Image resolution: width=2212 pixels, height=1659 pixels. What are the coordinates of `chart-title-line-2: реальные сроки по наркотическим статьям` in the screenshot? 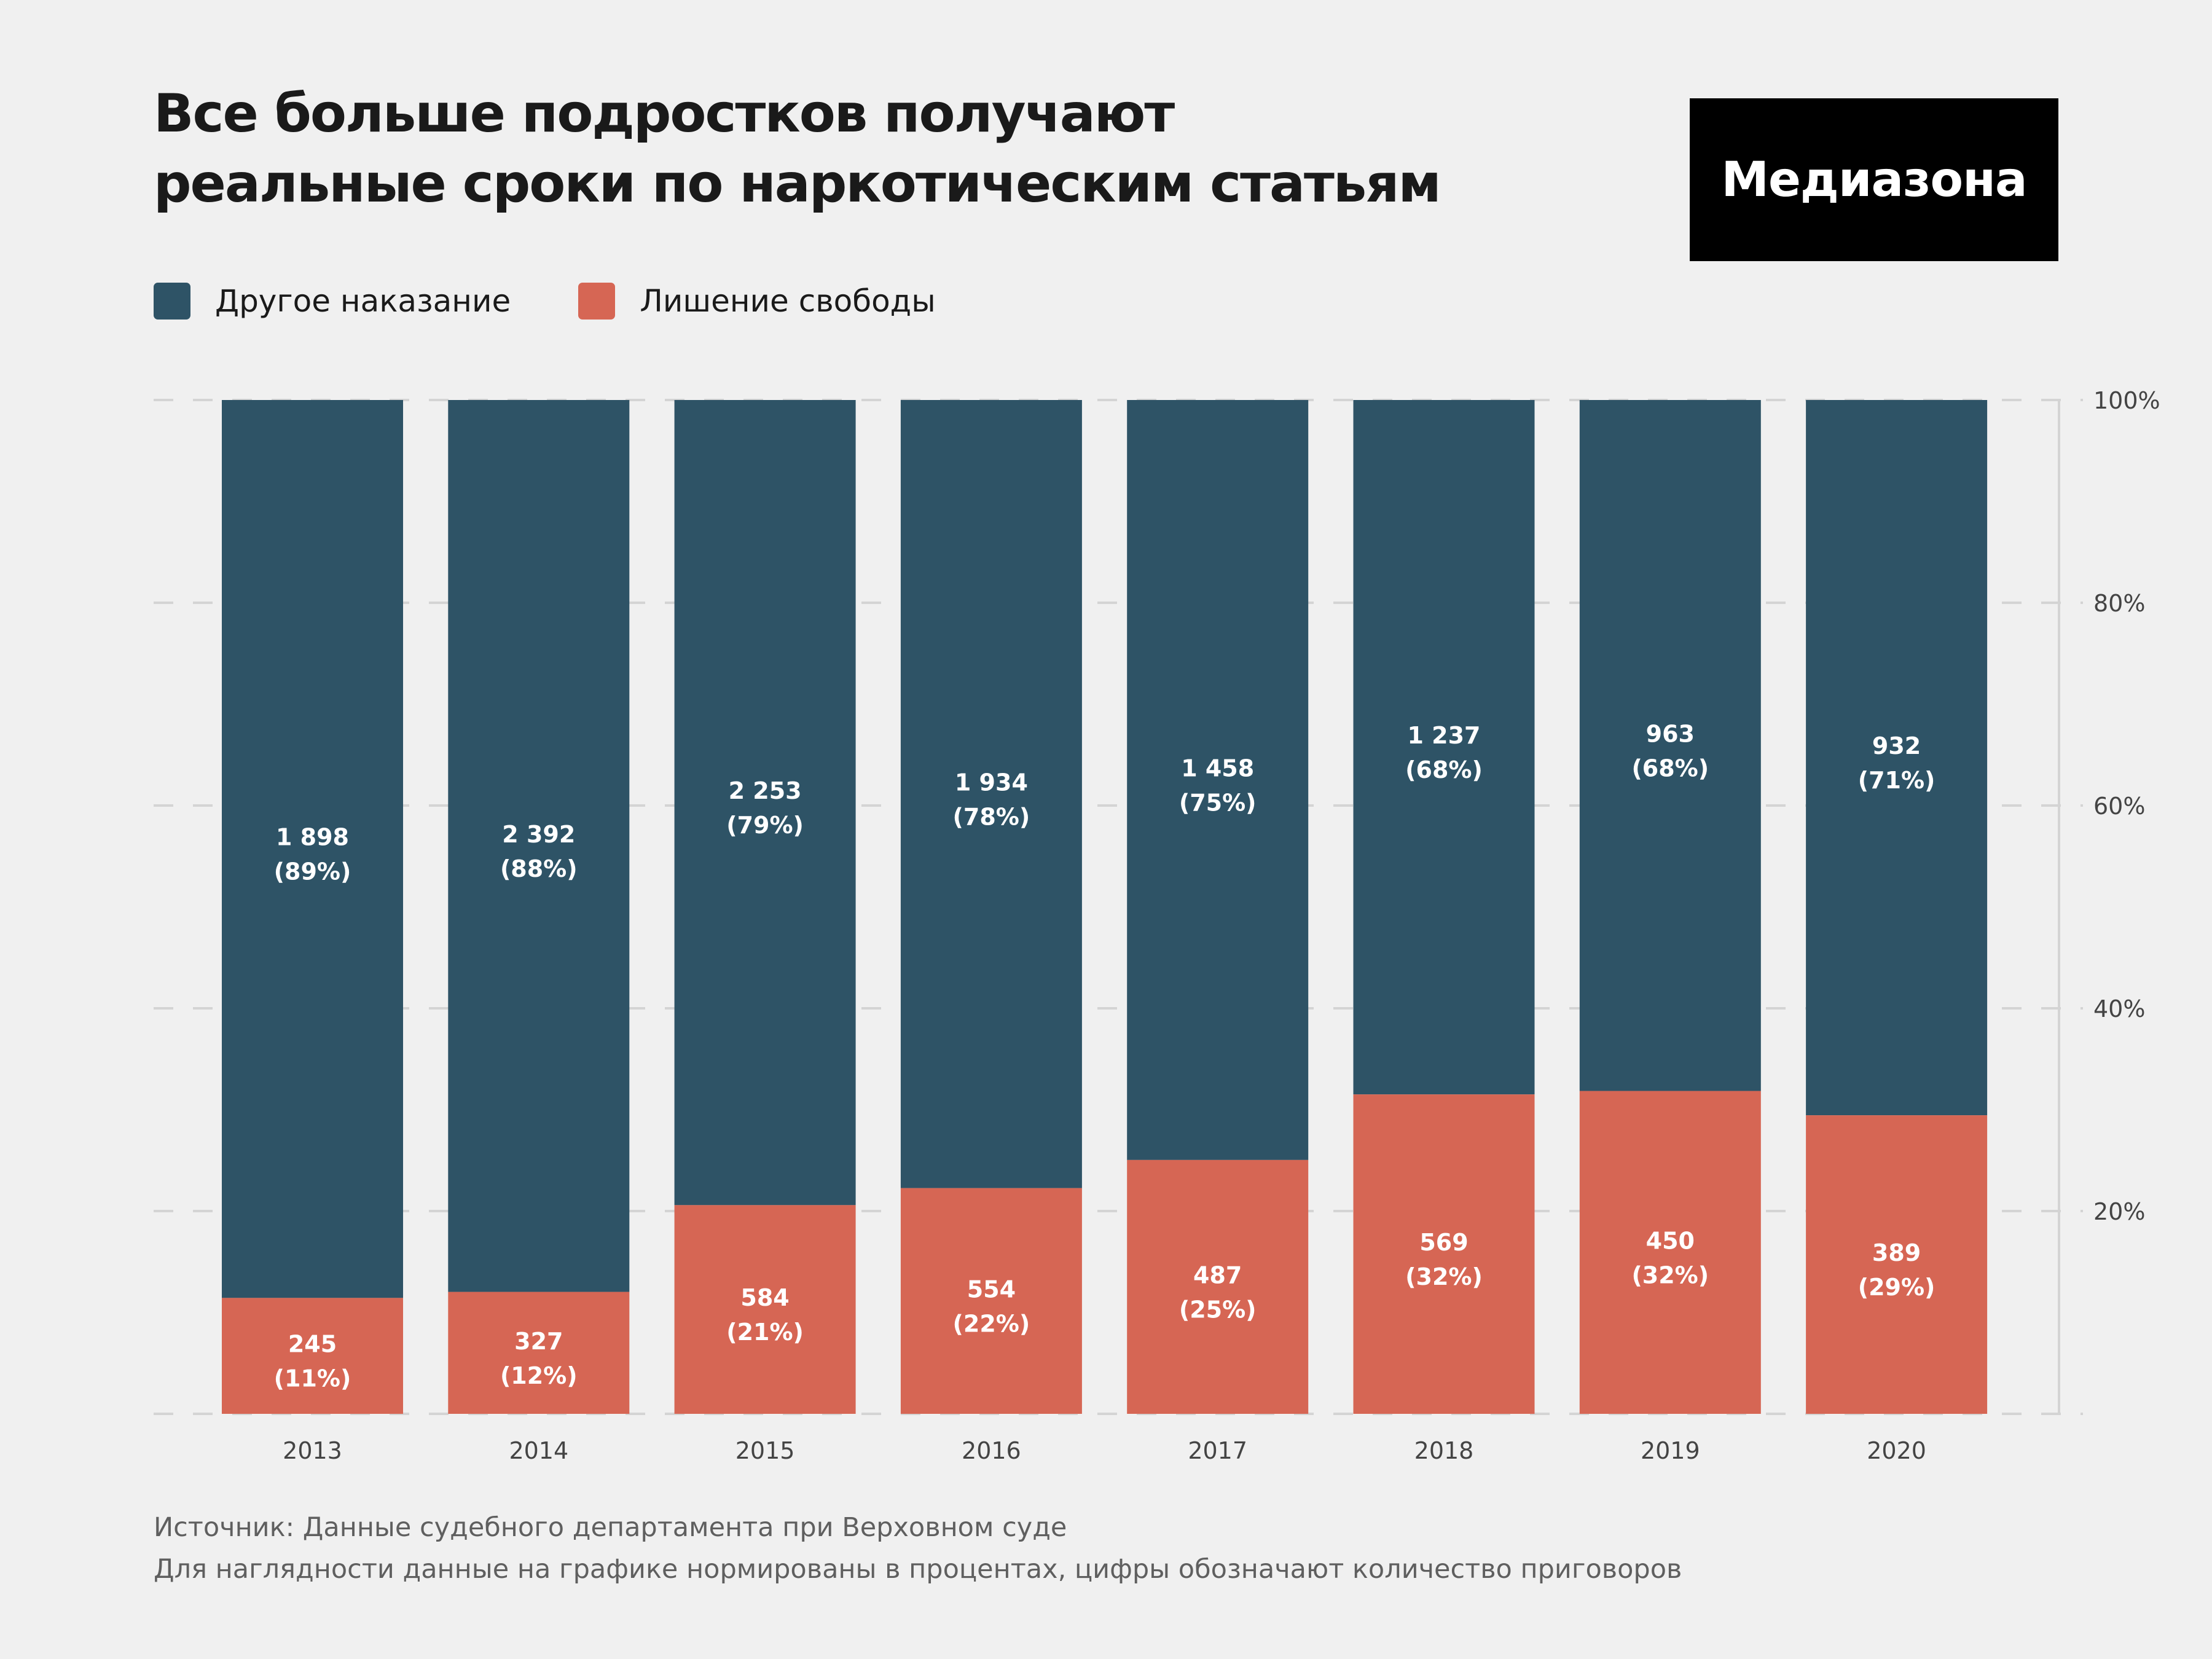 It's located at (797, 183).